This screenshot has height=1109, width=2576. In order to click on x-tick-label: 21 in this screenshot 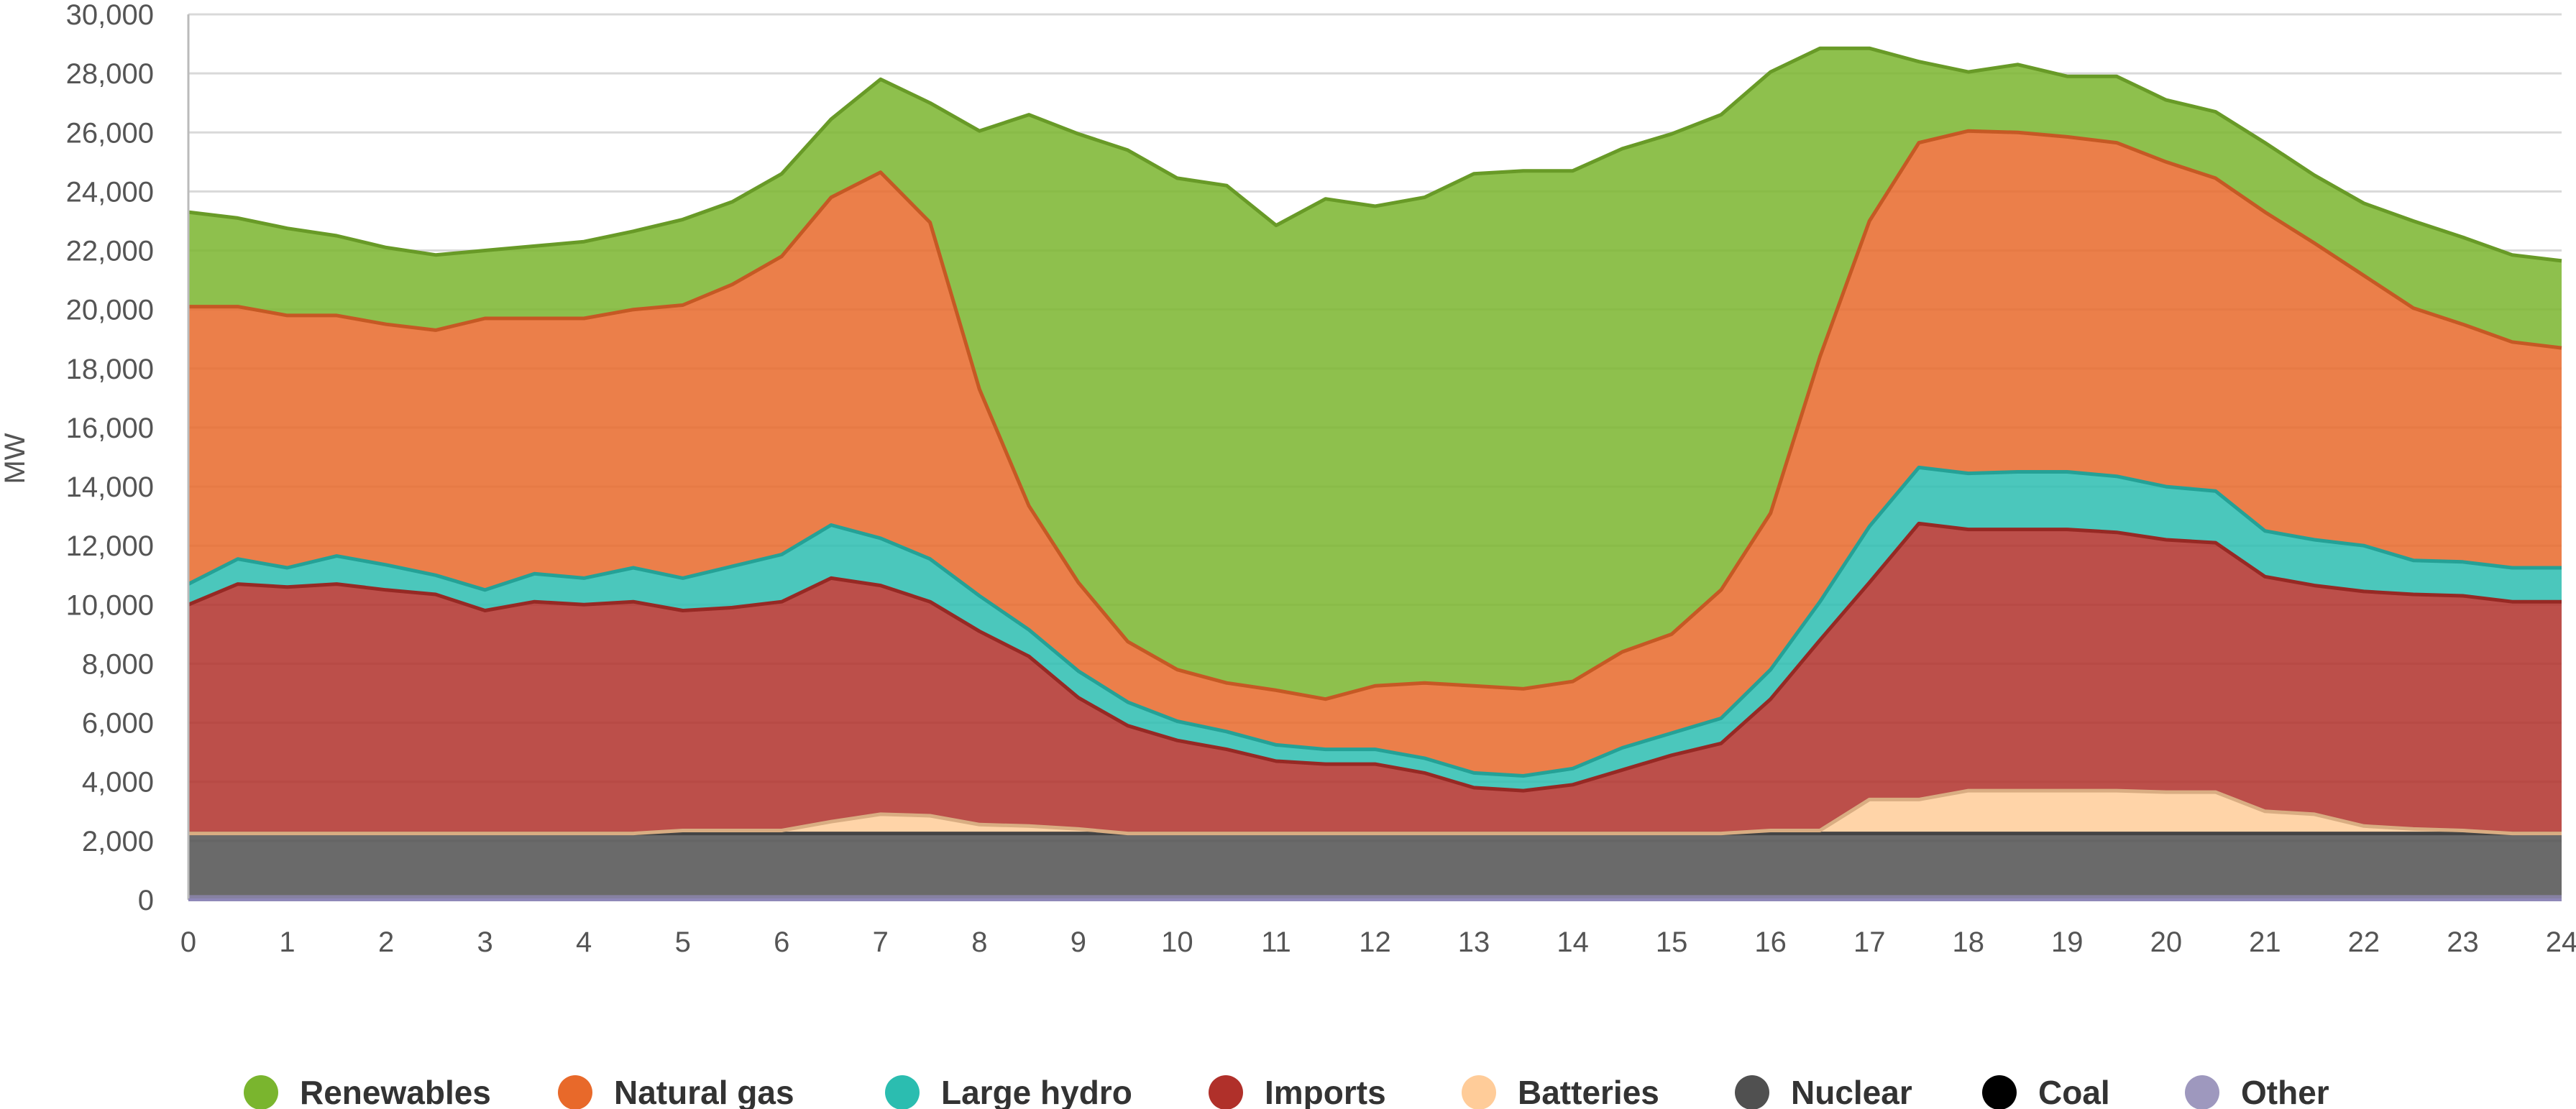, I will do `click(2265, 942)`.